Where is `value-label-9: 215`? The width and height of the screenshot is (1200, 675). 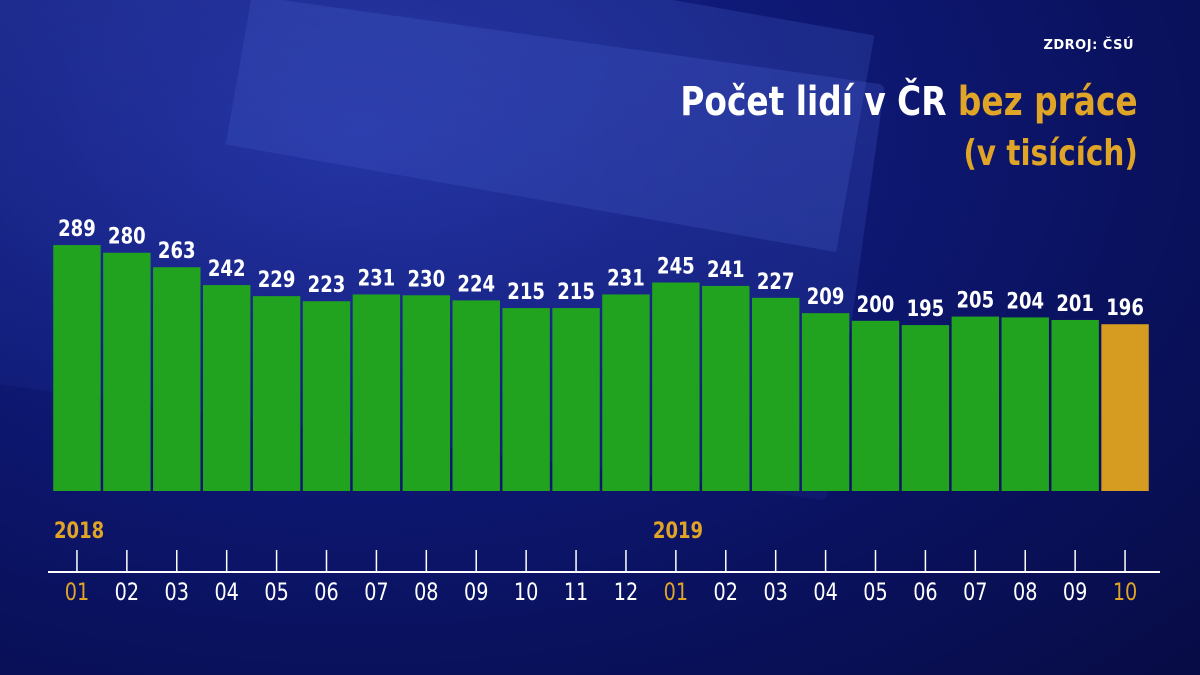 value-label-9: 215 is located at coordinates (526, 291).